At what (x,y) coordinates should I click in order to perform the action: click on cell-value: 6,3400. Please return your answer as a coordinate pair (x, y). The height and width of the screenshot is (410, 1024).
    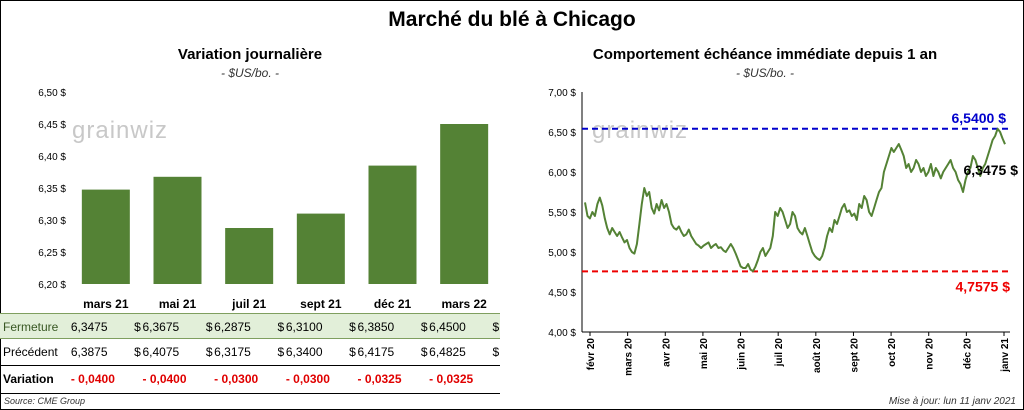
    Looking at the image, I should click on (304, 352).